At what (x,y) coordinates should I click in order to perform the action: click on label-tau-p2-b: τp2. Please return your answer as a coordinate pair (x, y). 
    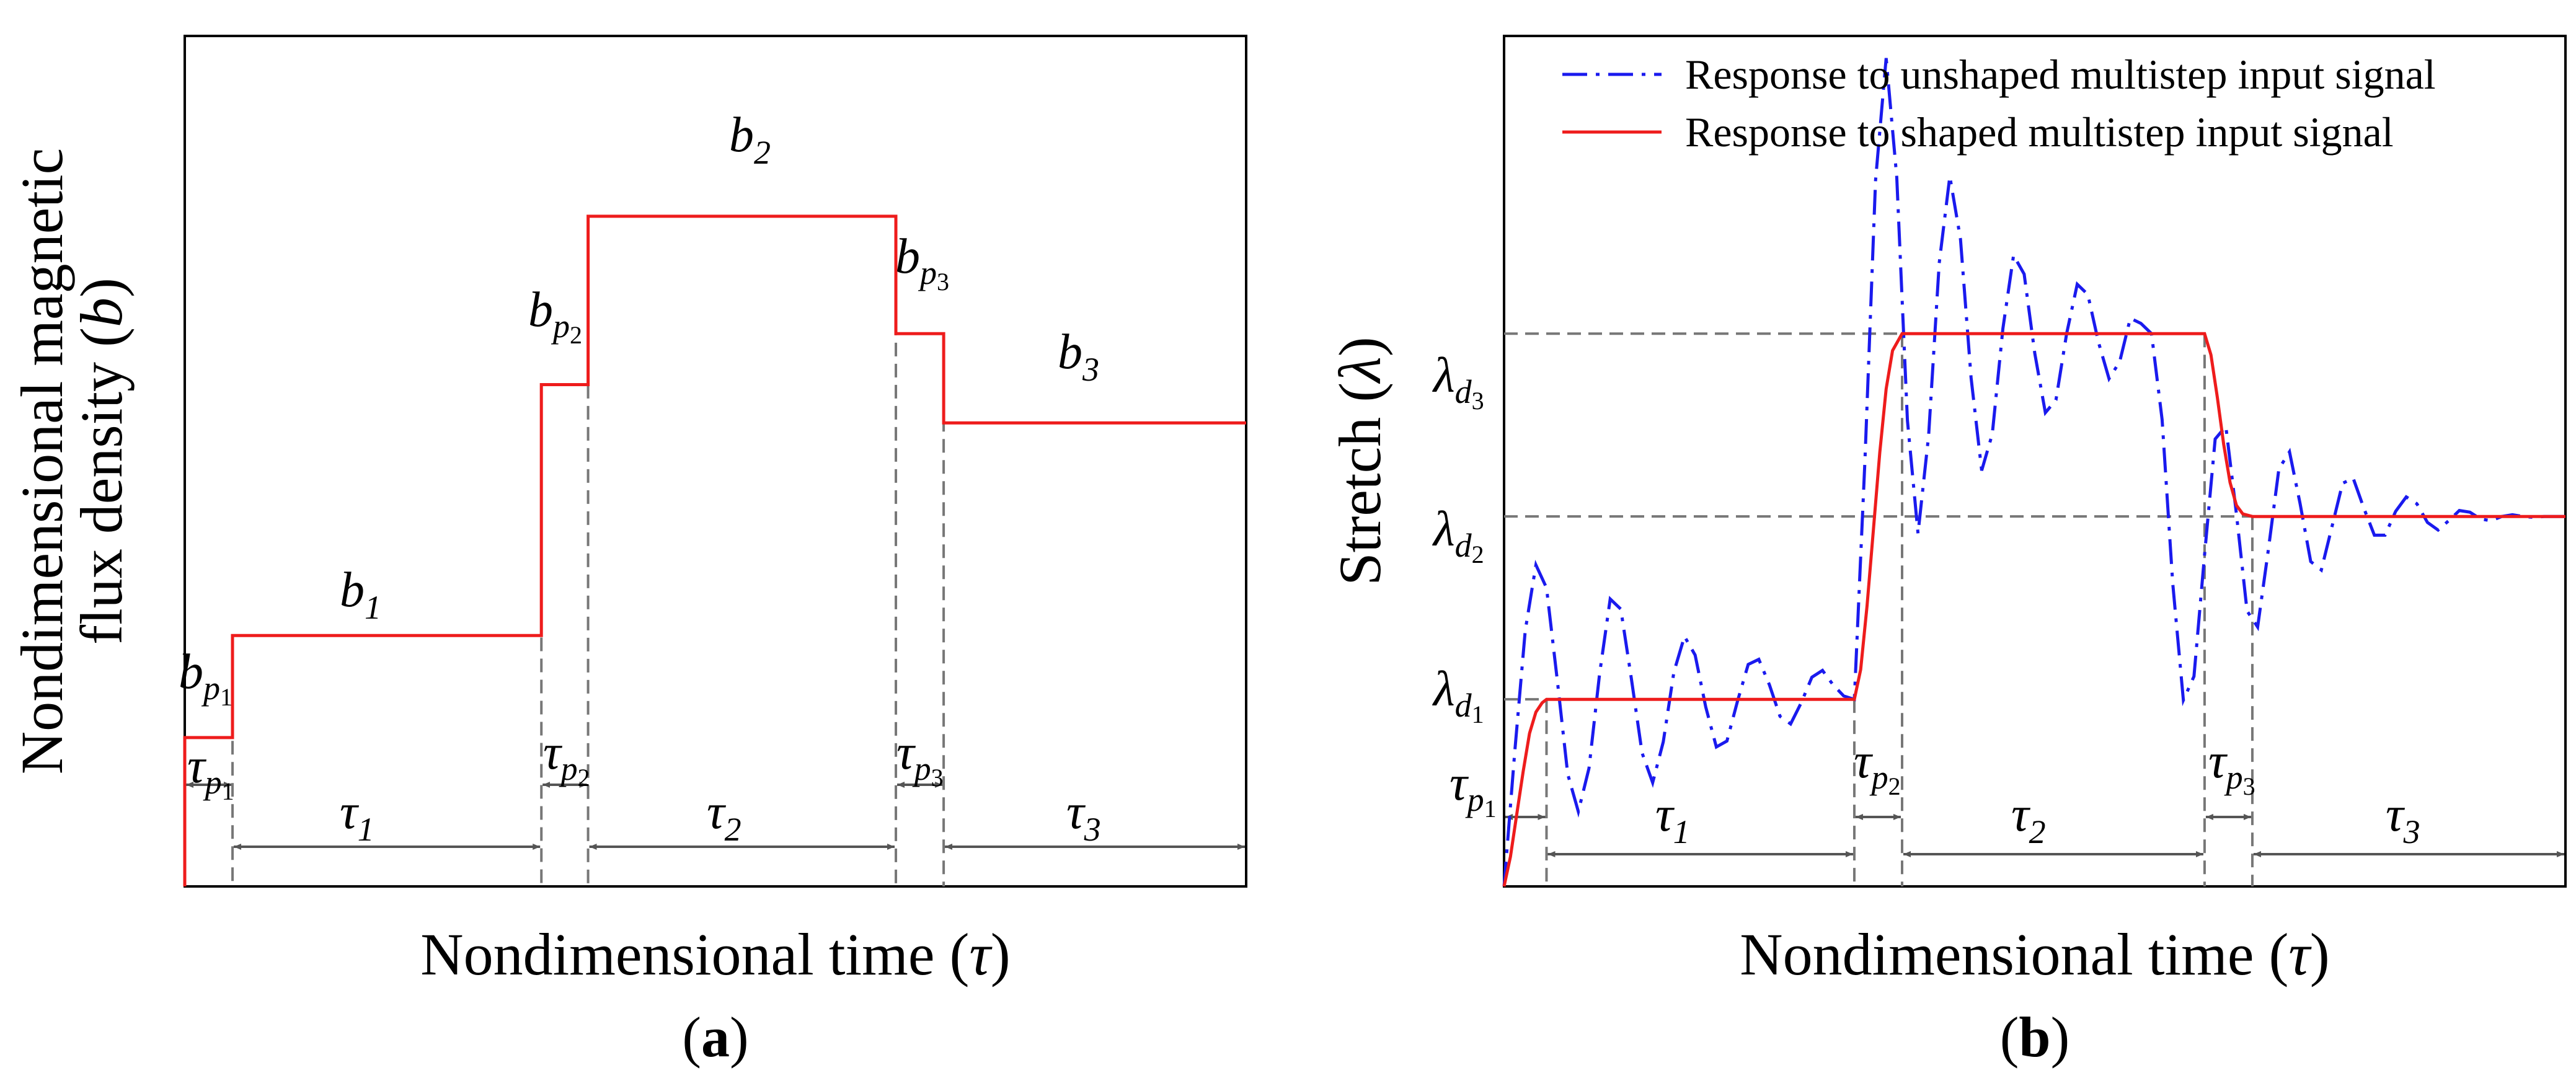
    Looking at the image, I should click on (1877, 767).